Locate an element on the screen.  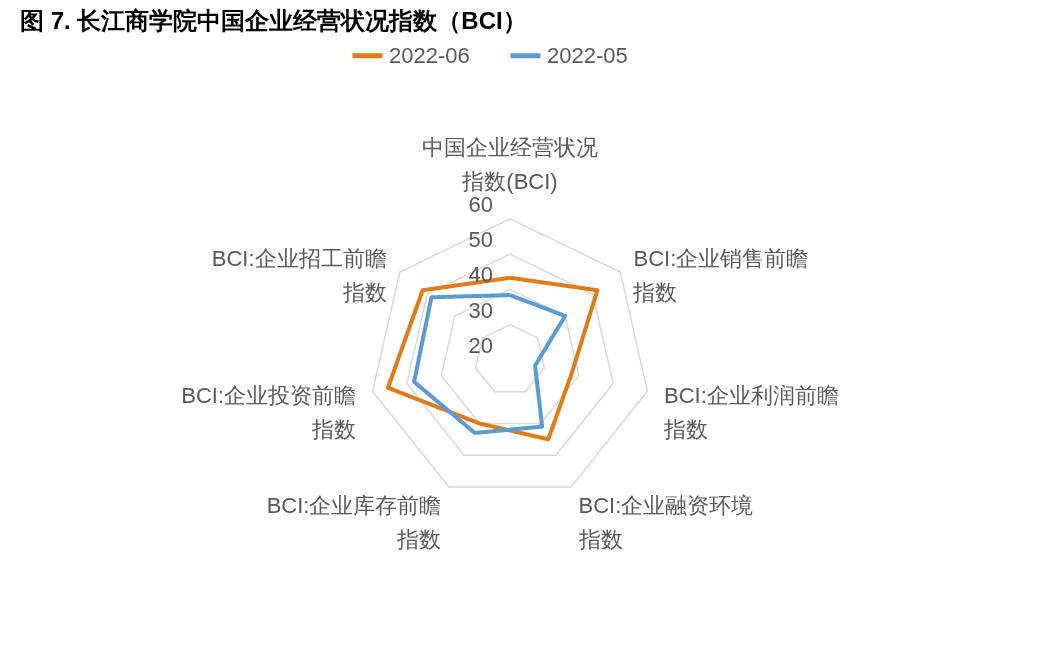
legend-label: 2022-06 is located at coordinates (429, 55).